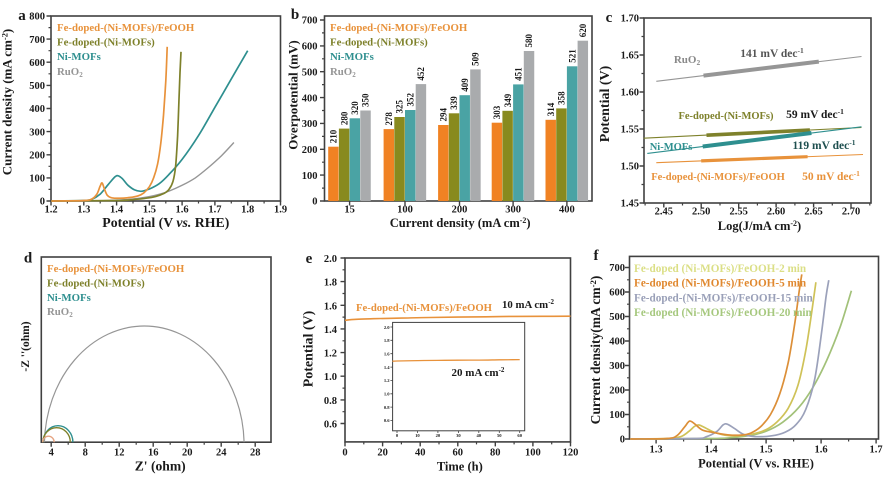 The height and width of the screenshot is (480, 893). Describe the element at coordinates (508, 100) in the screenshot. I see `svg-text: 349` at that location.